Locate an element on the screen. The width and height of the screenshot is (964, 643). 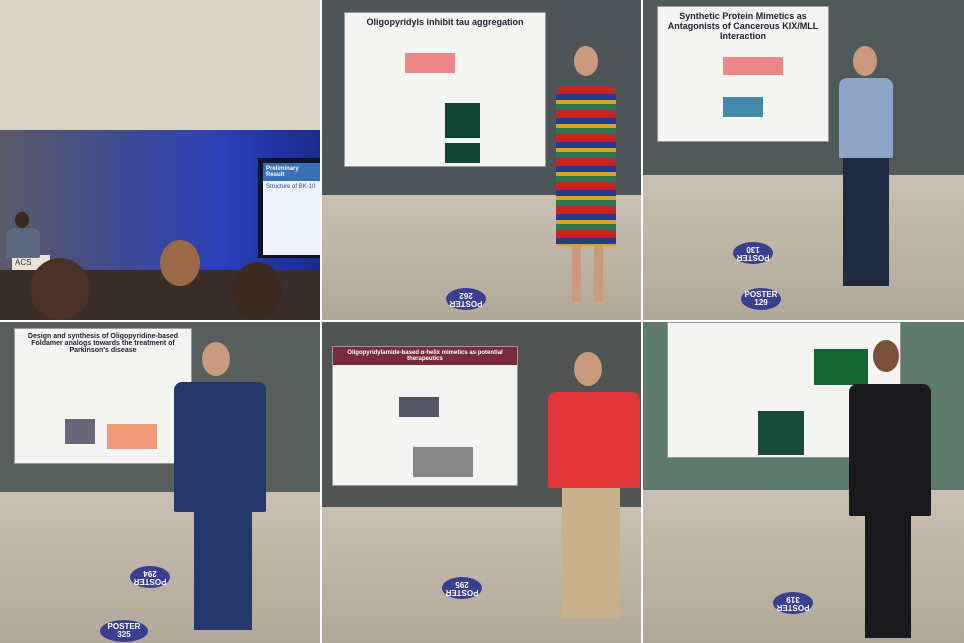
floor-sticker: POSTER 295 is located at coordinates (462, 588).